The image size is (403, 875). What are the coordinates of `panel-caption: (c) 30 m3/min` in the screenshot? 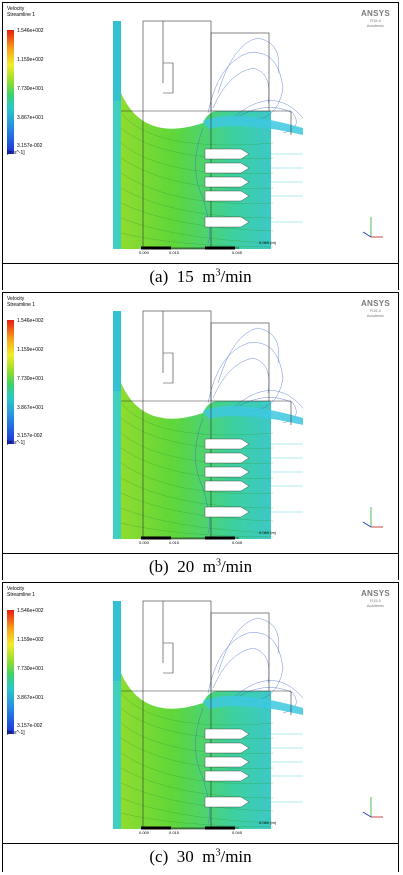 It's located at (200, 857).